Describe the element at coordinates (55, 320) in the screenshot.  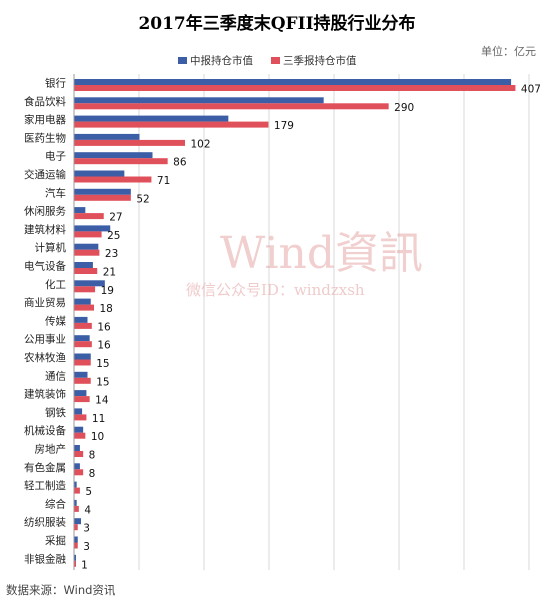
I see `category-label: 传媒` at that location.